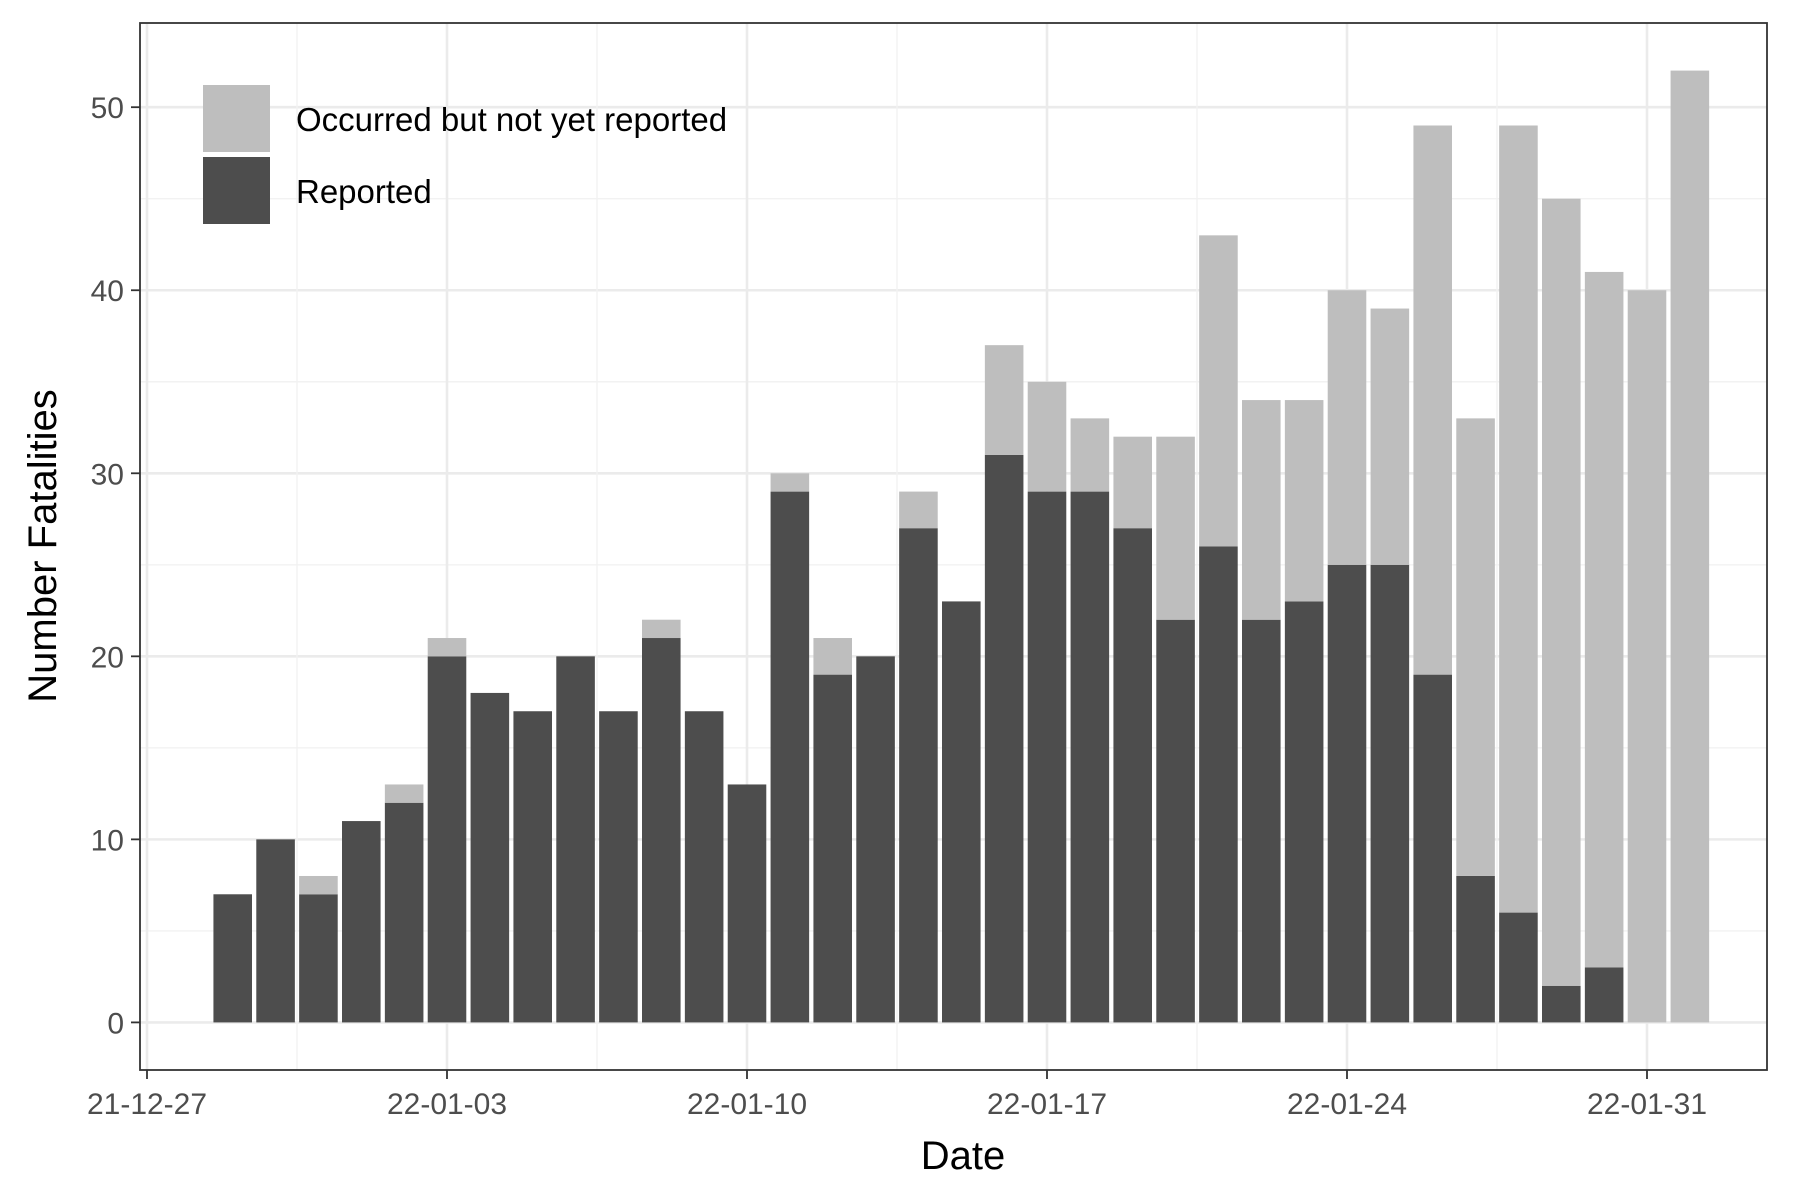  What do you see at coordinates (107, 840) in the screenshot?
I see `y-tick-label: 10` at bounding box center [107, 840].